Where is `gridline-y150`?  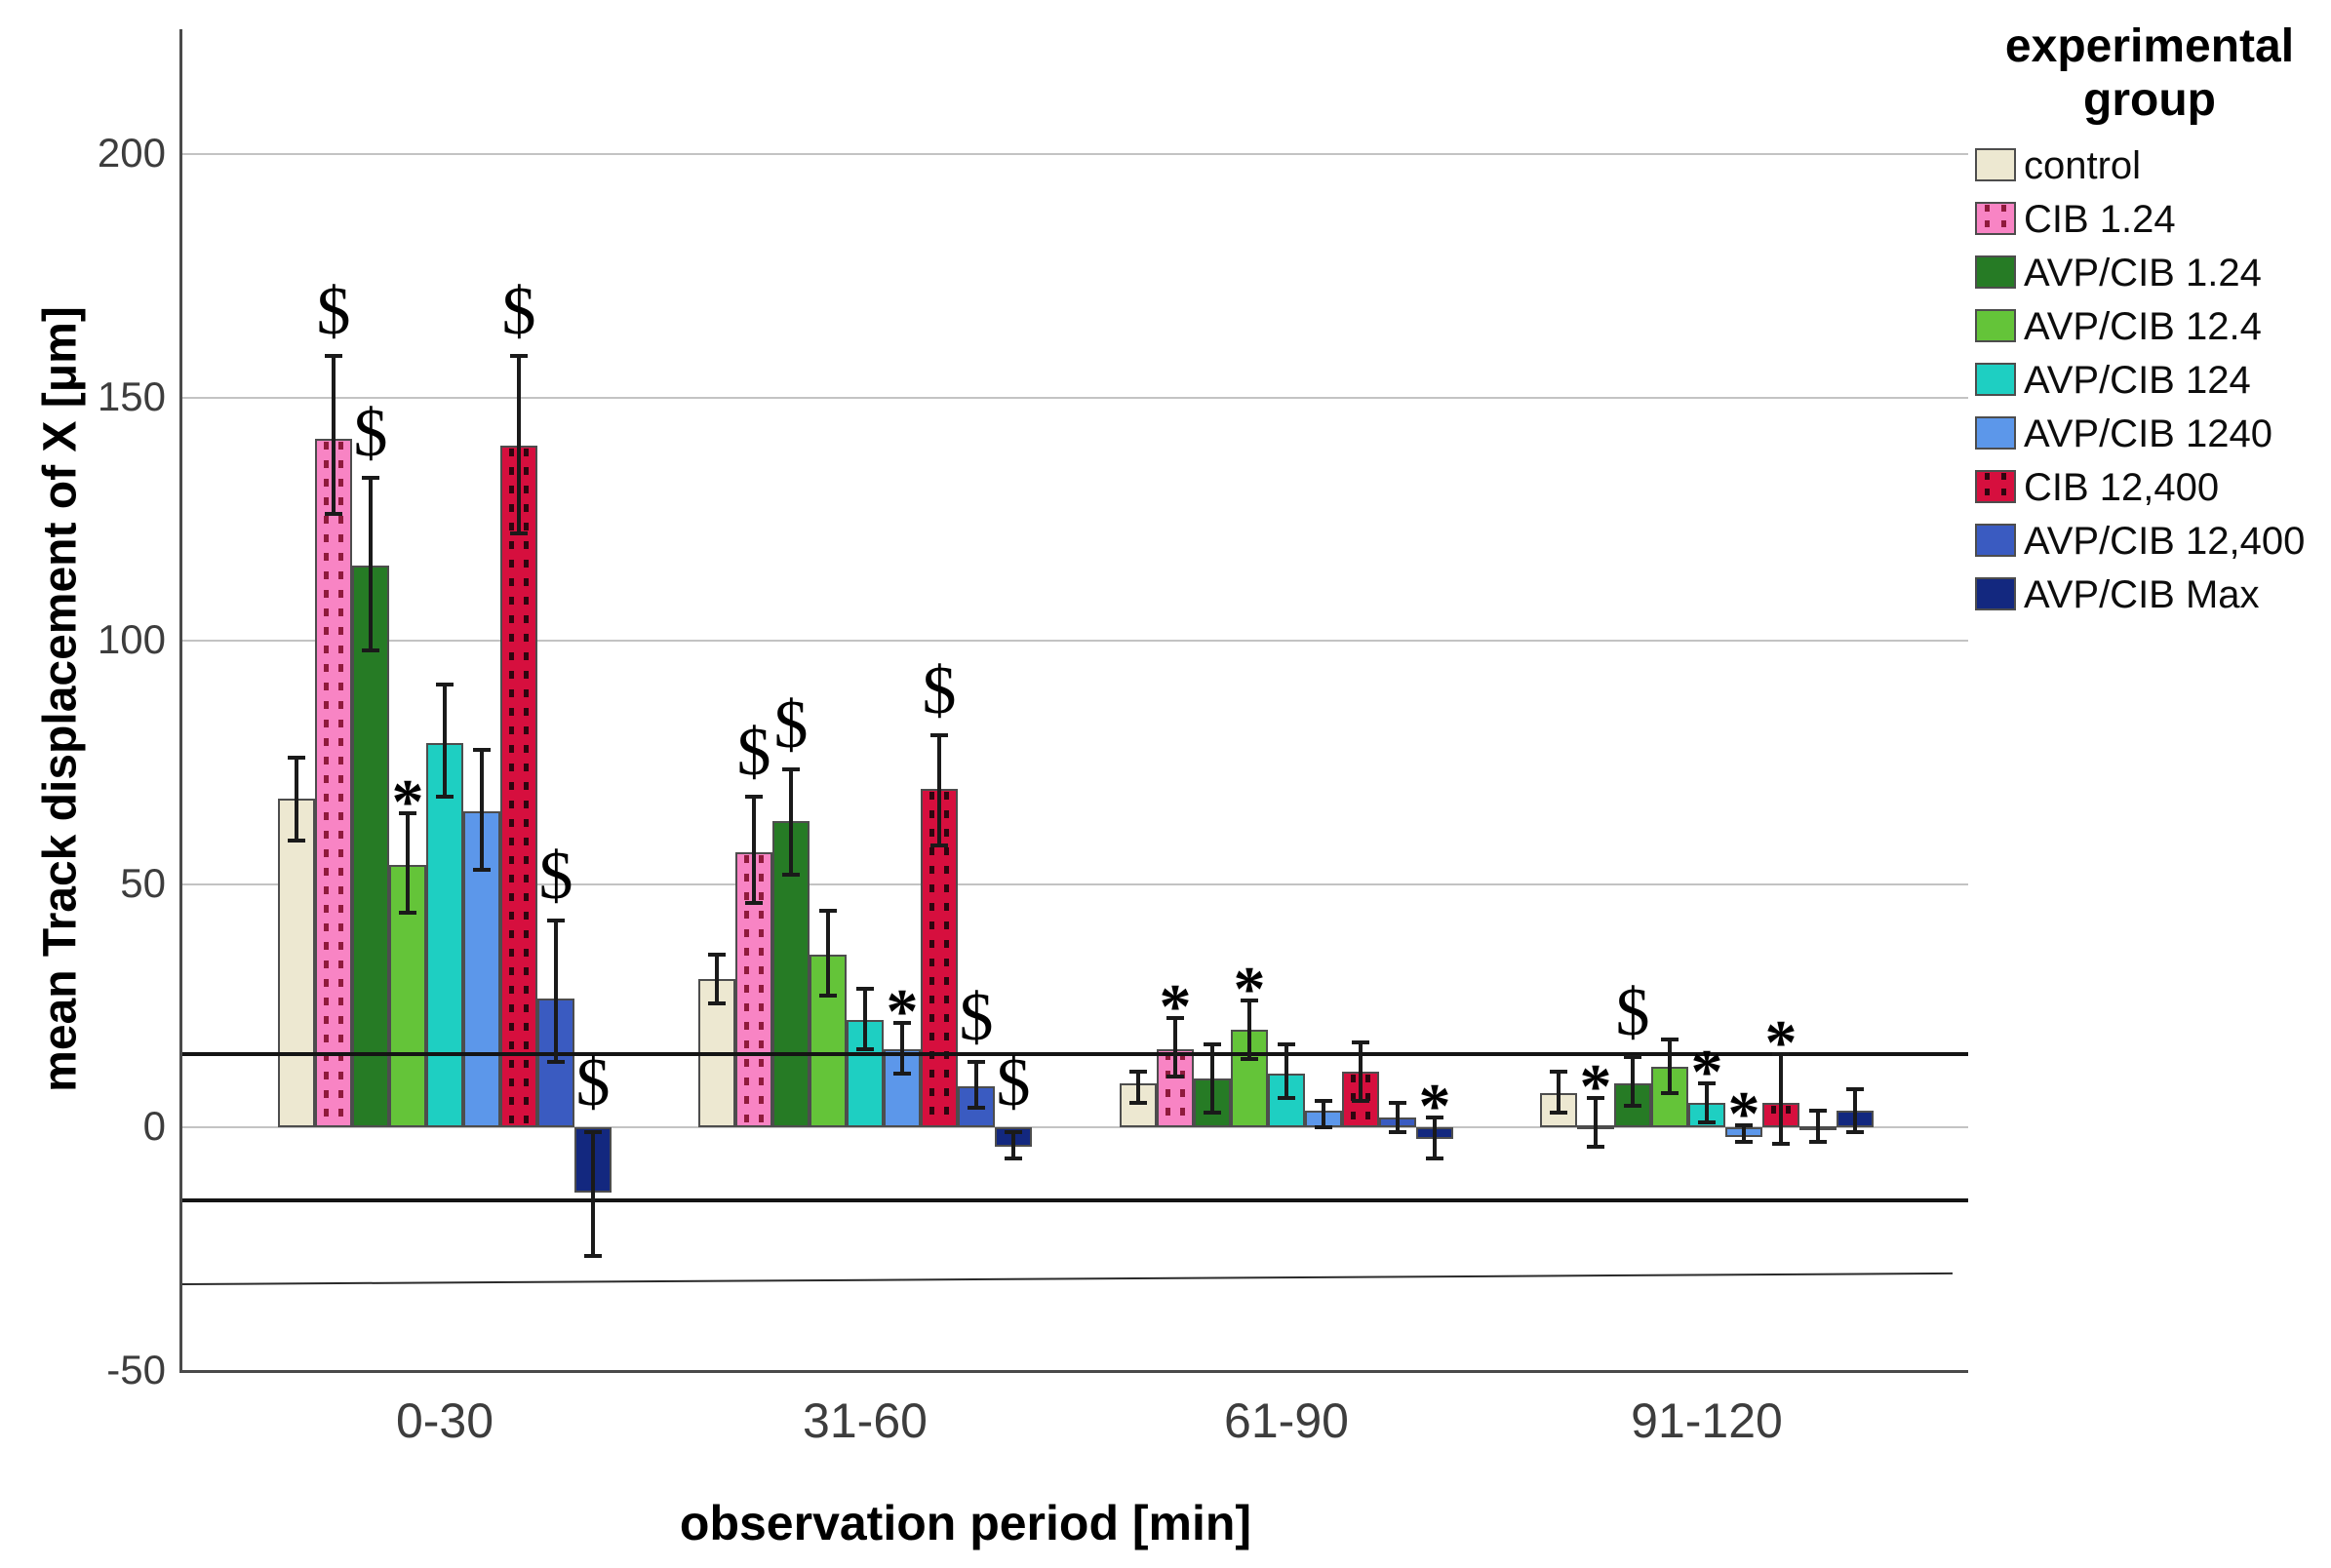
gridline-y150 is located at coordinates (1075, 397).